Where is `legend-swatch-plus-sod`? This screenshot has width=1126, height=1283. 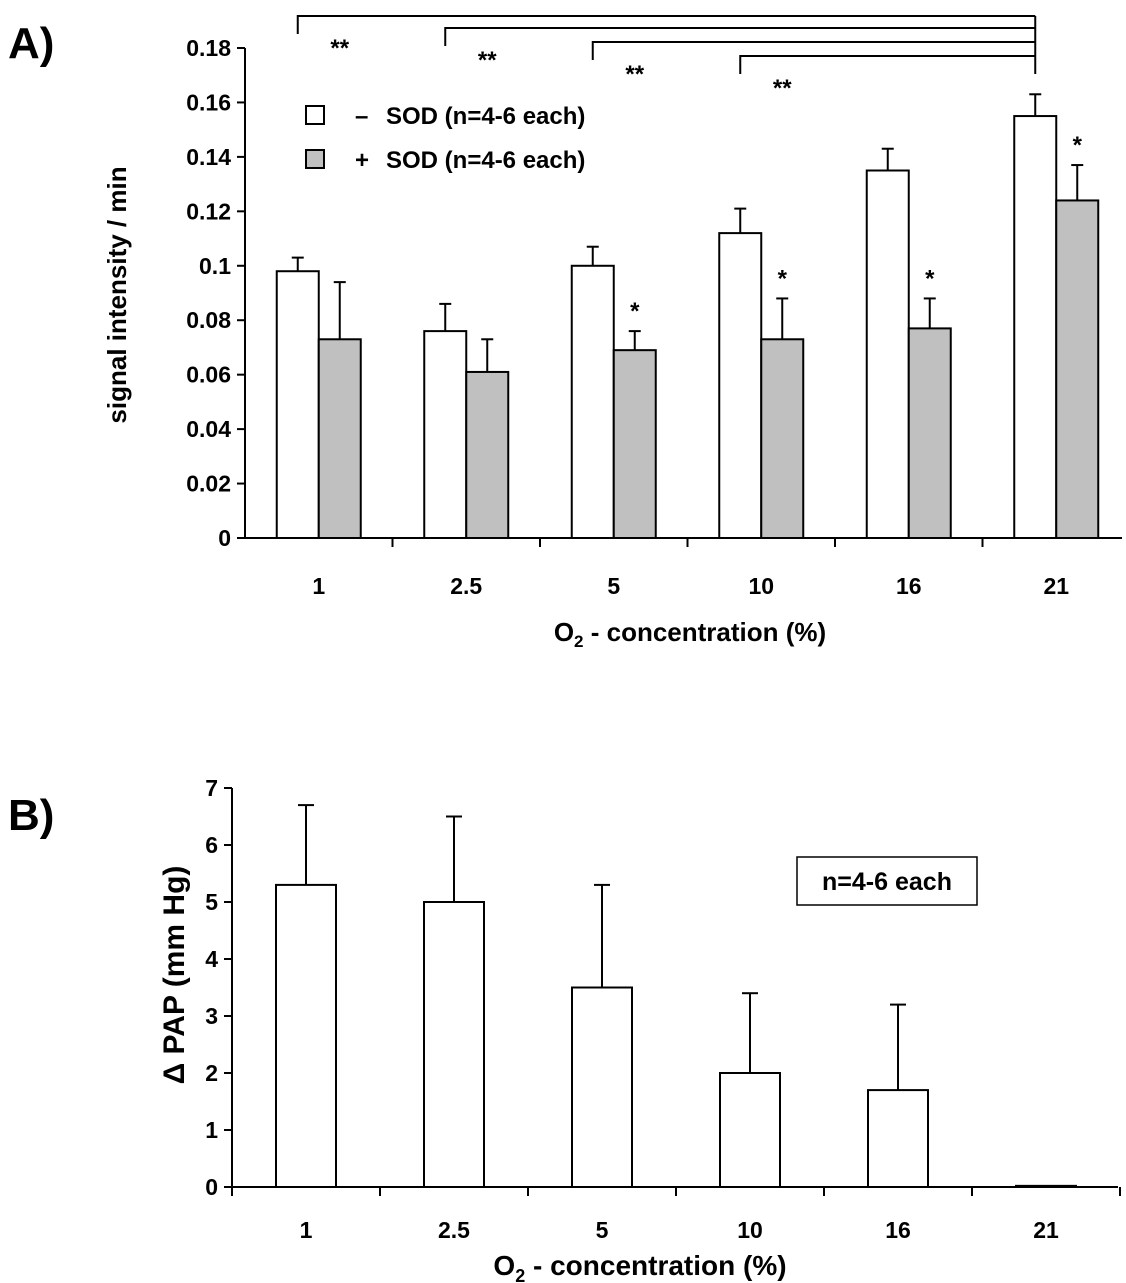
legend-swatch-plus-sod is located at coordinates (315, 159).